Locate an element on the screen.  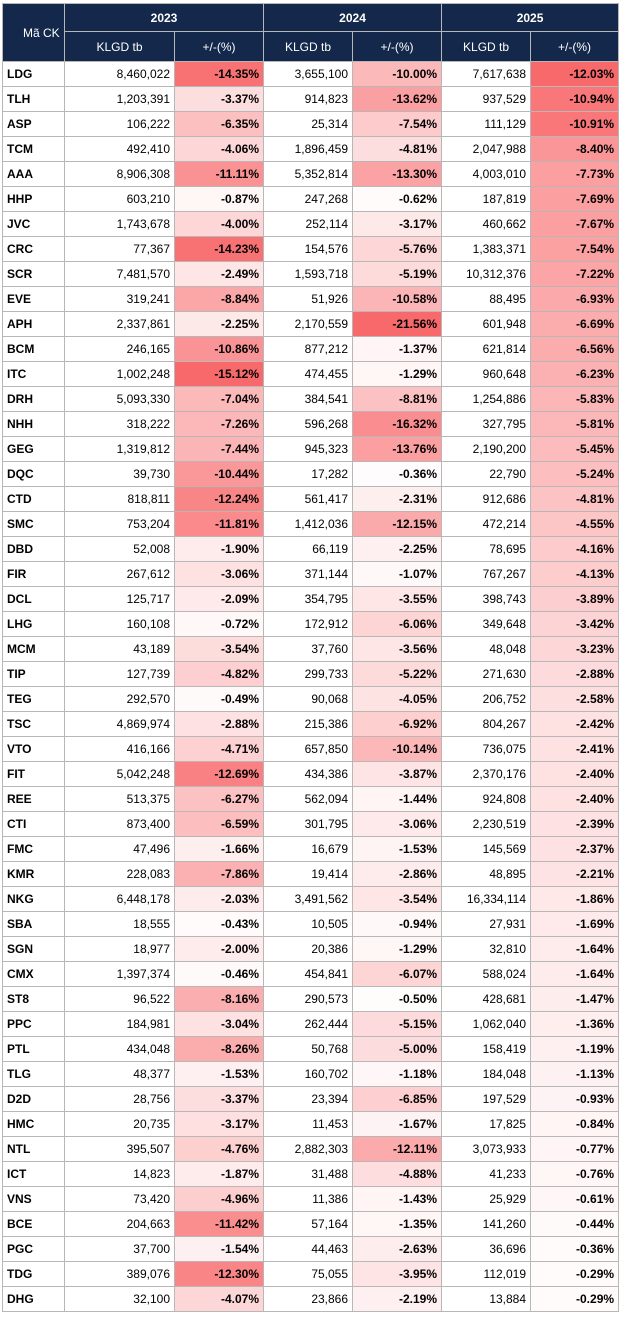
volume-2023-cell: 73,420 is located at coordinates (119, 1199).